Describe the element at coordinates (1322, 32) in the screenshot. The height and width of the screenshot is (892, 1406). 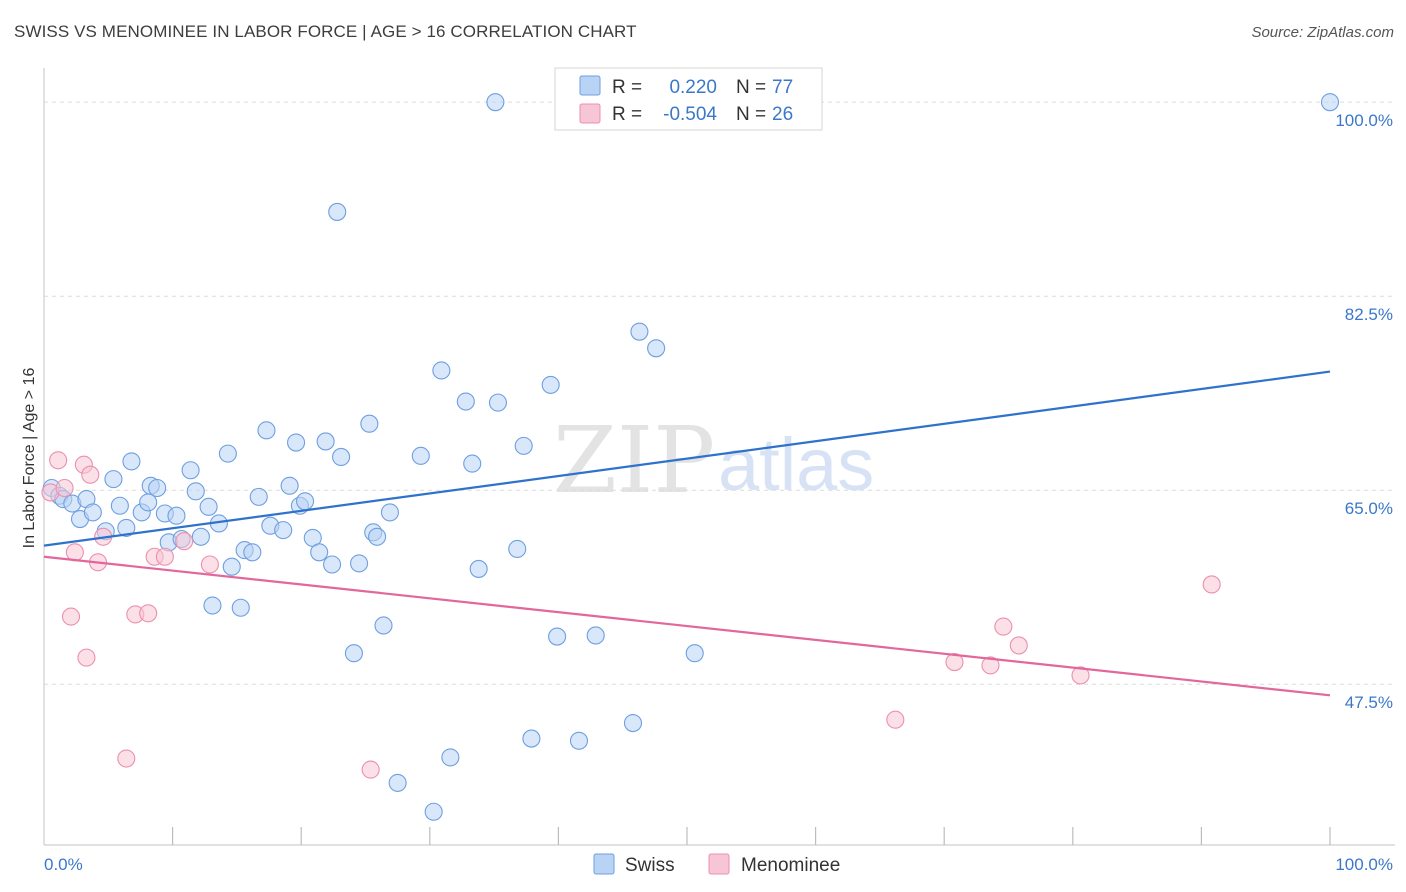
I see `source-label: Source: ZipAtlas.com` at that location.